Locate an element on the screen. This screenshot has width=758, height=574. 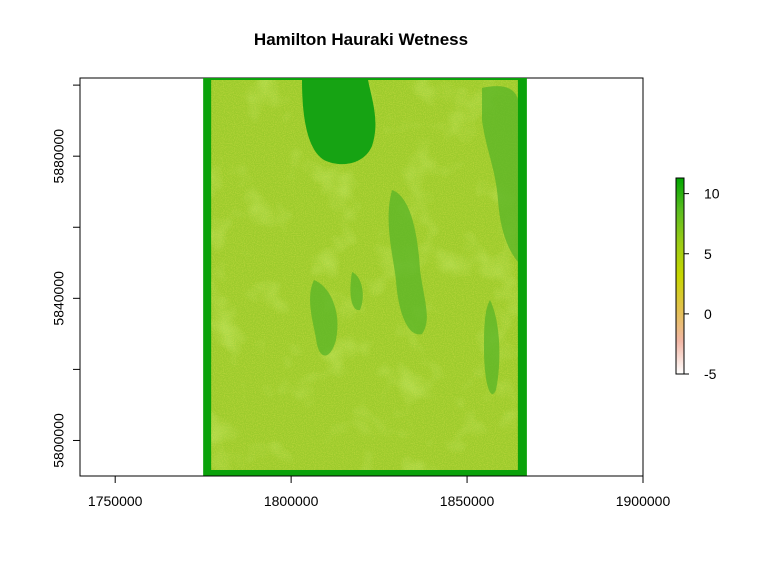
y-axis: 5800000 5840000 5880000 is located at coordinates (66, 276).